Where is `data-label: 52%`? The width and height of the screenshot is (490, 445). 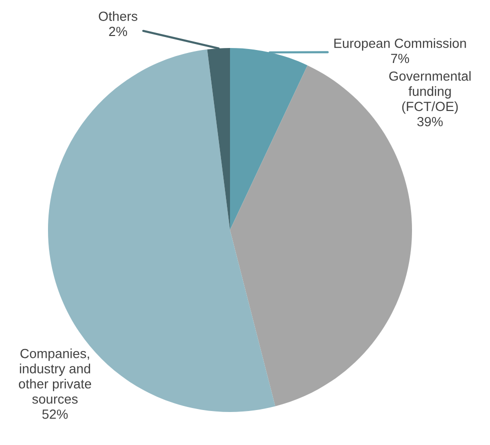 data-label: 52% is located at coordinates (55, 414).